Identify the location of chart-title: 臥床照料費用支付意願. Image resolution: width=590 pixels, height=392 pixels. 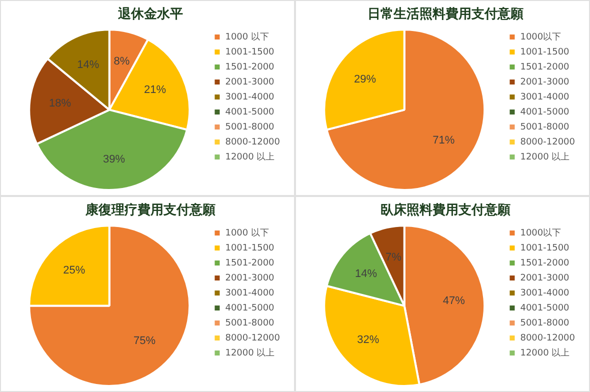
(445, 210).